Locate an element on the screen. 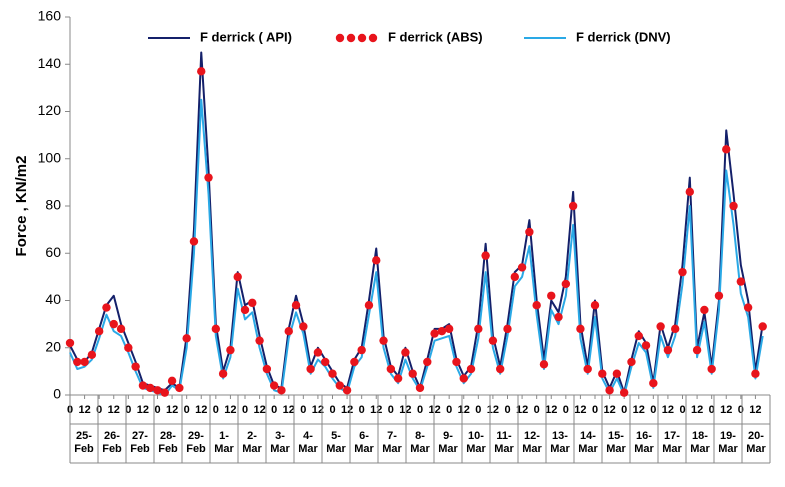  day-label: 16-Mar is located at coordinates (644, 442).